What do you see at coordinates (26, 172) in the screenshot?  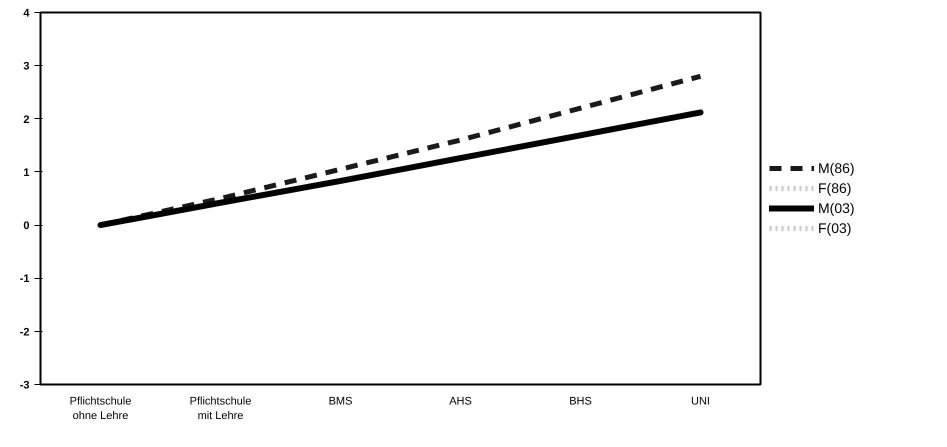 I see `y-tick-label: 1` at bounding box center [26, 172].